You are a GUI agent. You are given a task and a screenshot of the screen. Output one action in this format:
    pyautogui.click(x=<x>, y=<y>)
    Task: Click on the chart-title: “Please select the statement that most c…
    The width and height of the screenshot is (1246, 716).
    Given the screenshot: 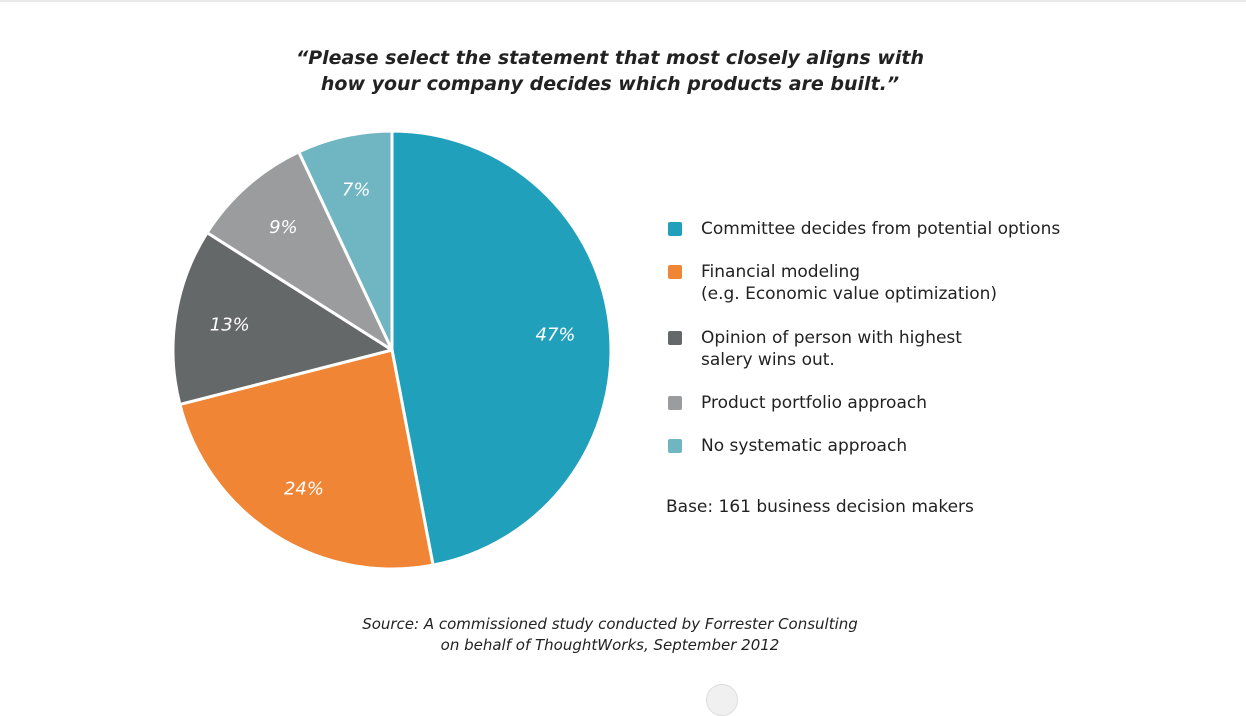 What is the action you would take?
    pyautogui.click(x=610, y=71)
    